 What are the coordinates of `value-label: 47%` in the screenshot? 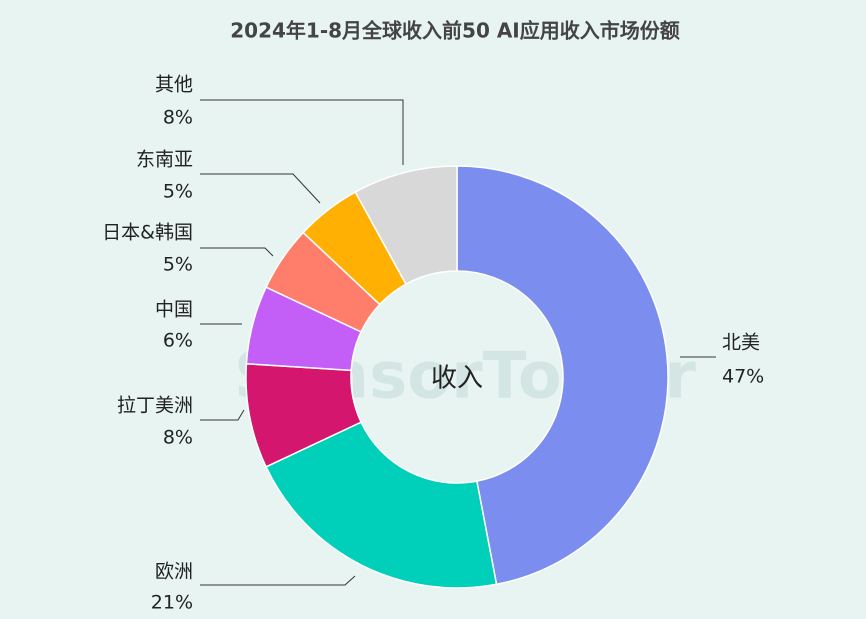 It's located at (743, 377).